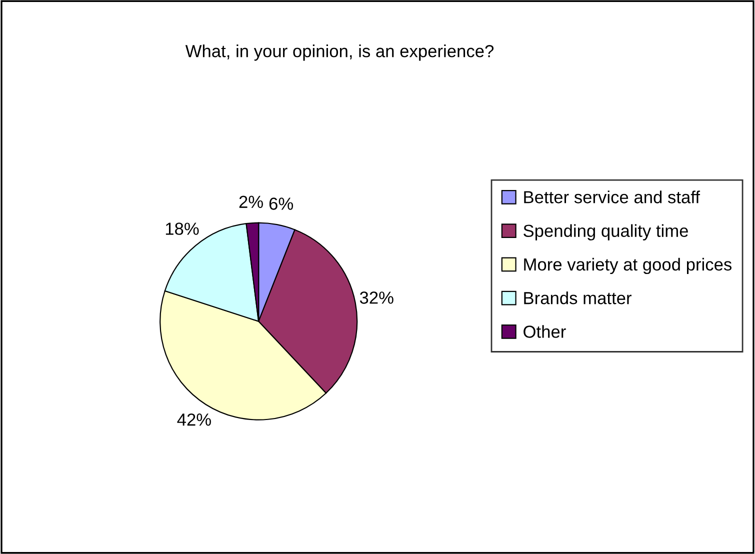 The width and height of the screenshot is (755, 554). I want to click on legend-label: Spending quality time, so click(606, 232).